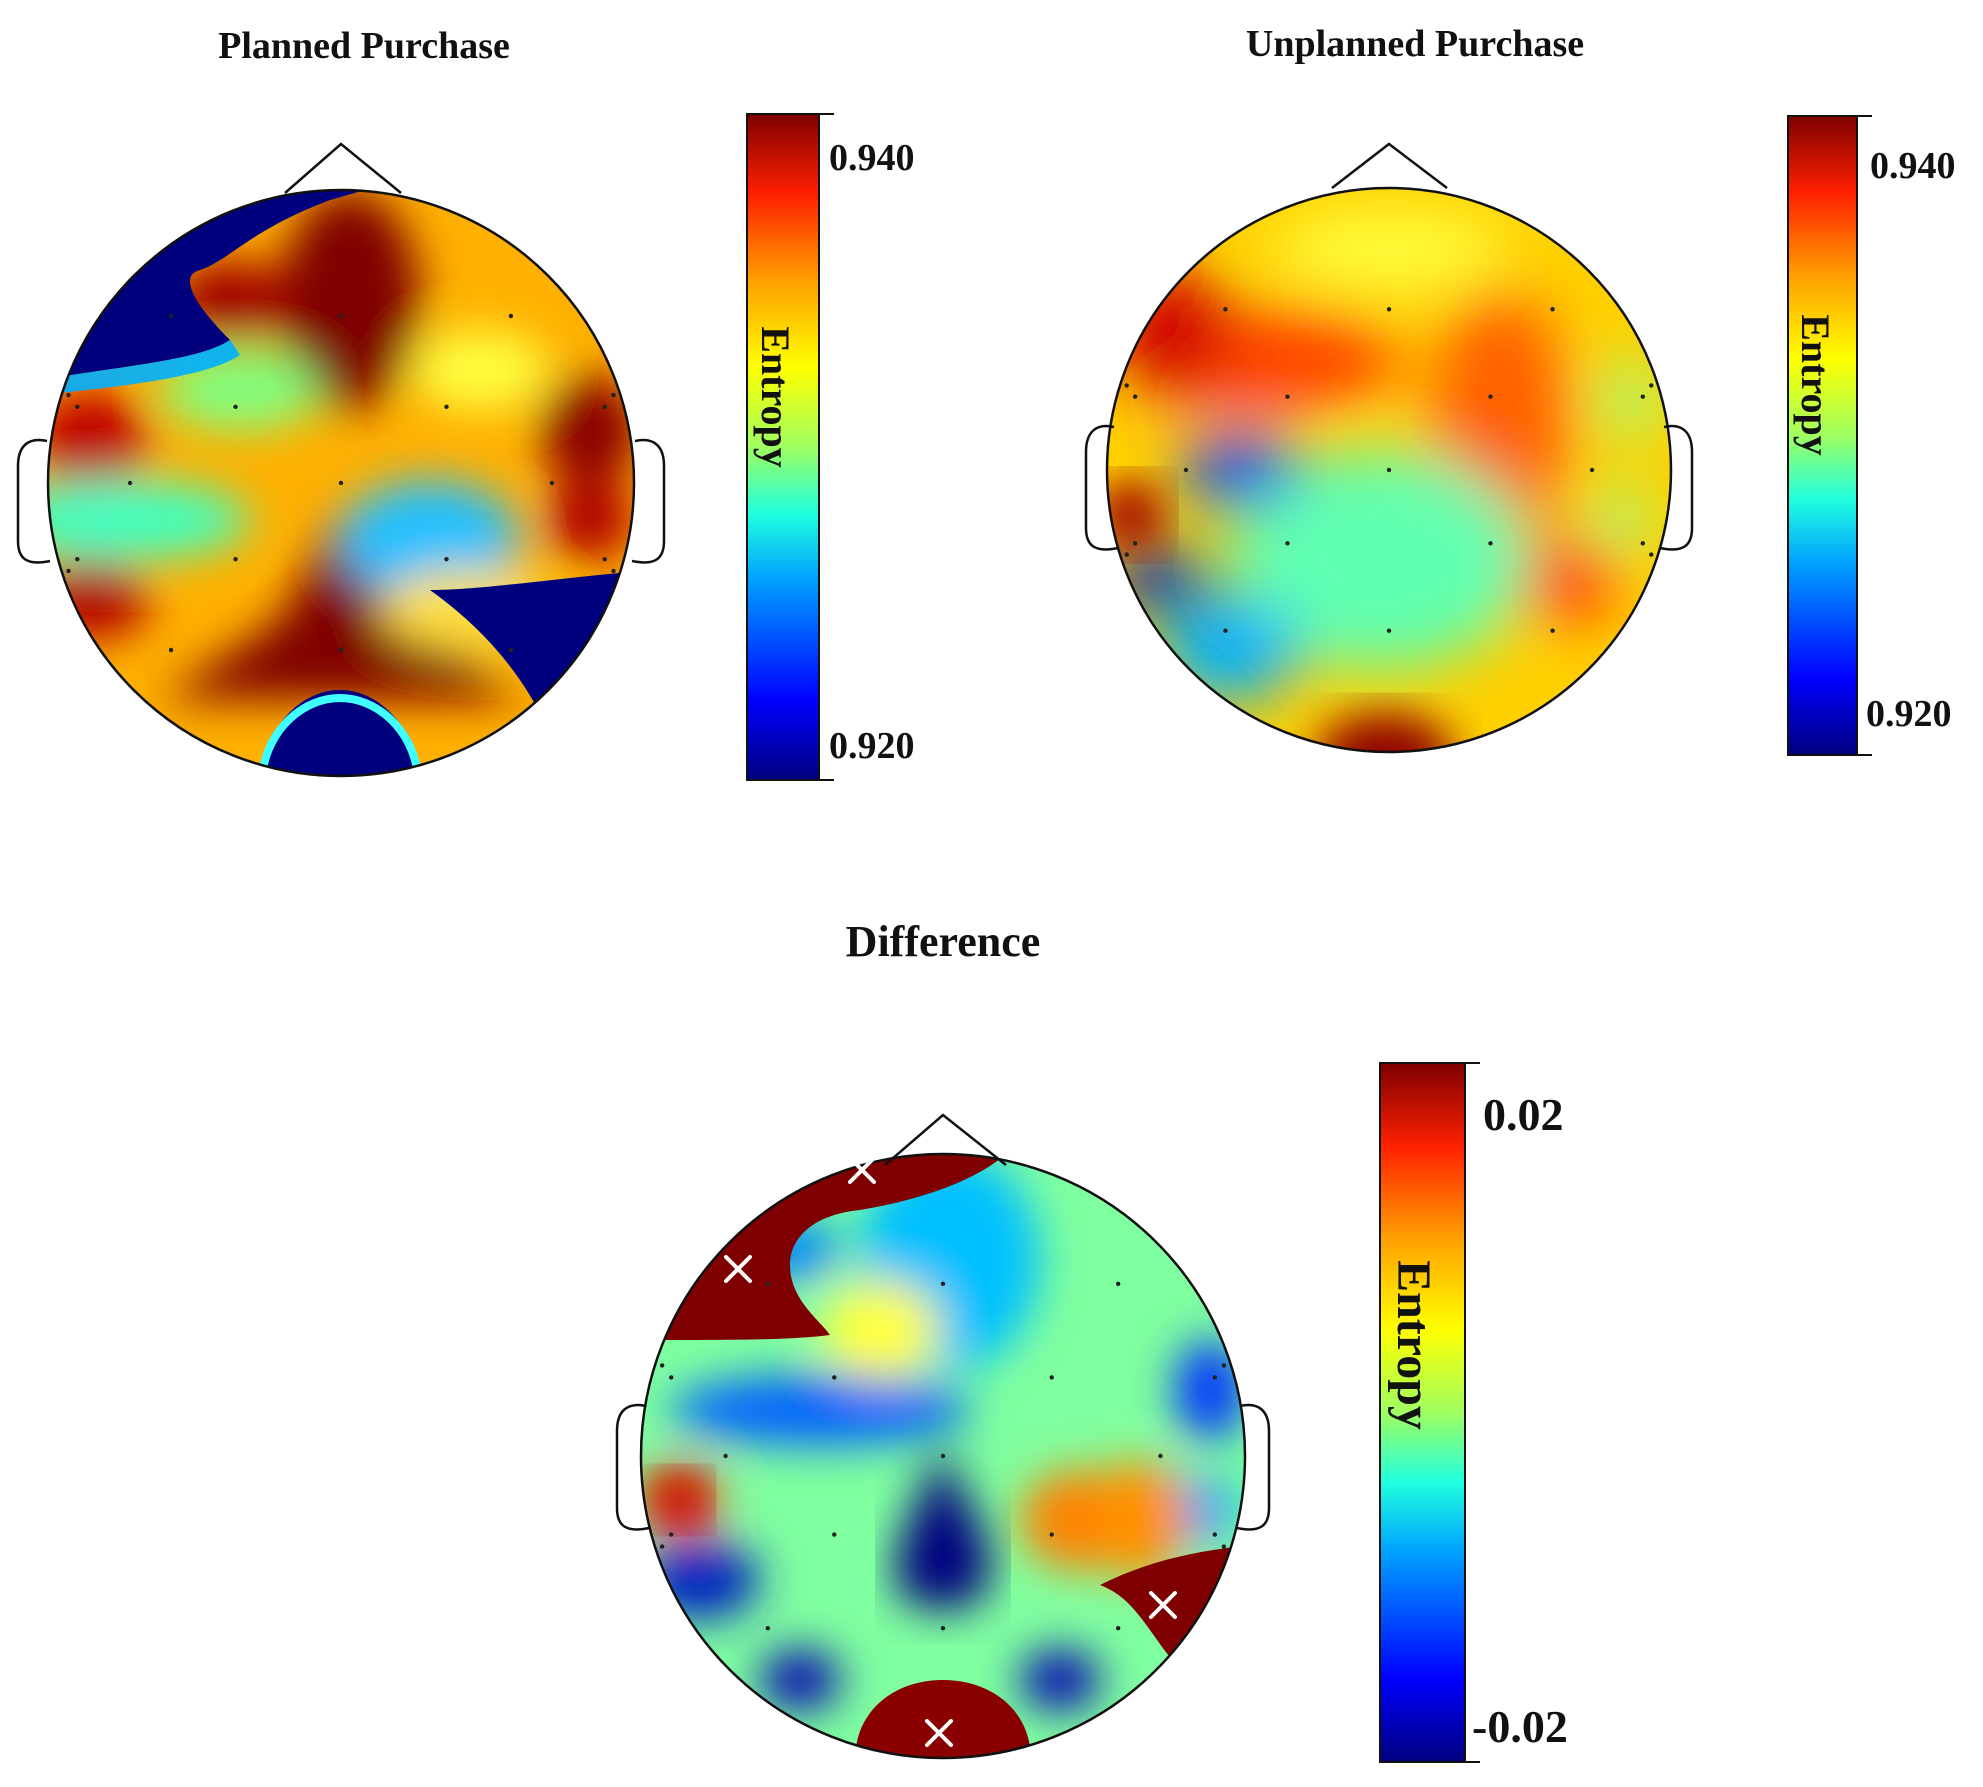 The height and width of the screenshot is (1787, 1983). I want to click on colorbar-min-label: -0.02, so click(1520, 1726).